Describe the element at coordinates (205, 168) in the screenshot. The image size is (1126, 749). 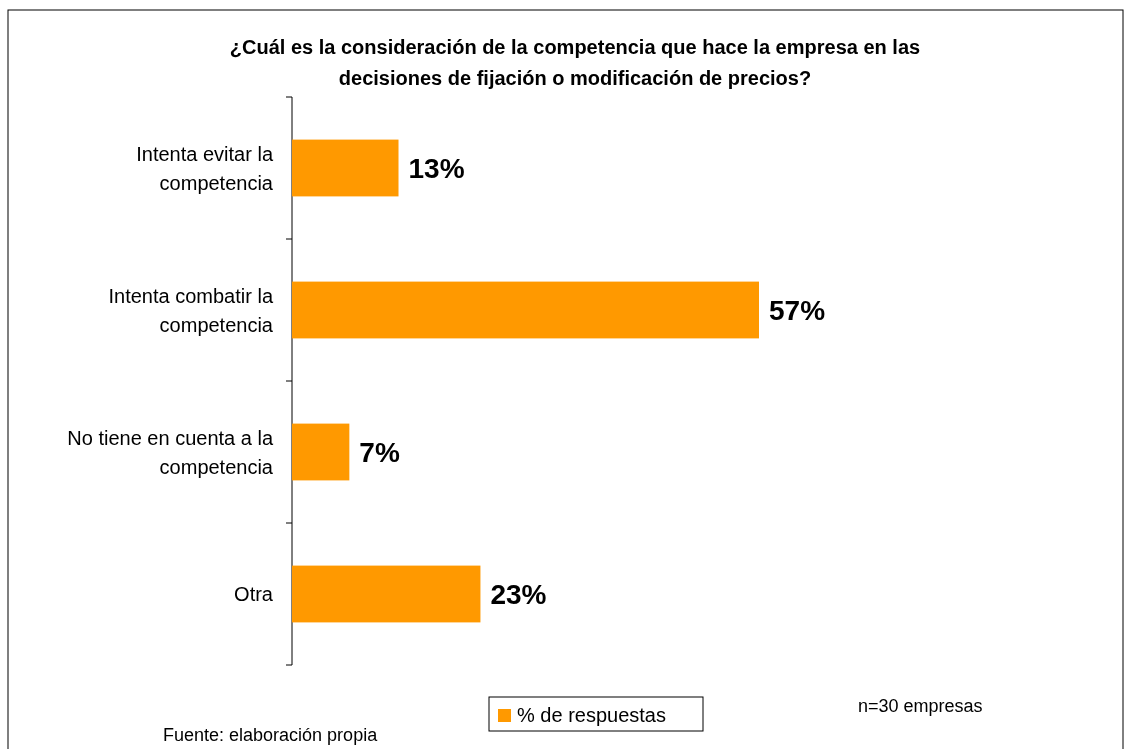
I see `y-tick-label: Intenta evitar la competencia` at that location.